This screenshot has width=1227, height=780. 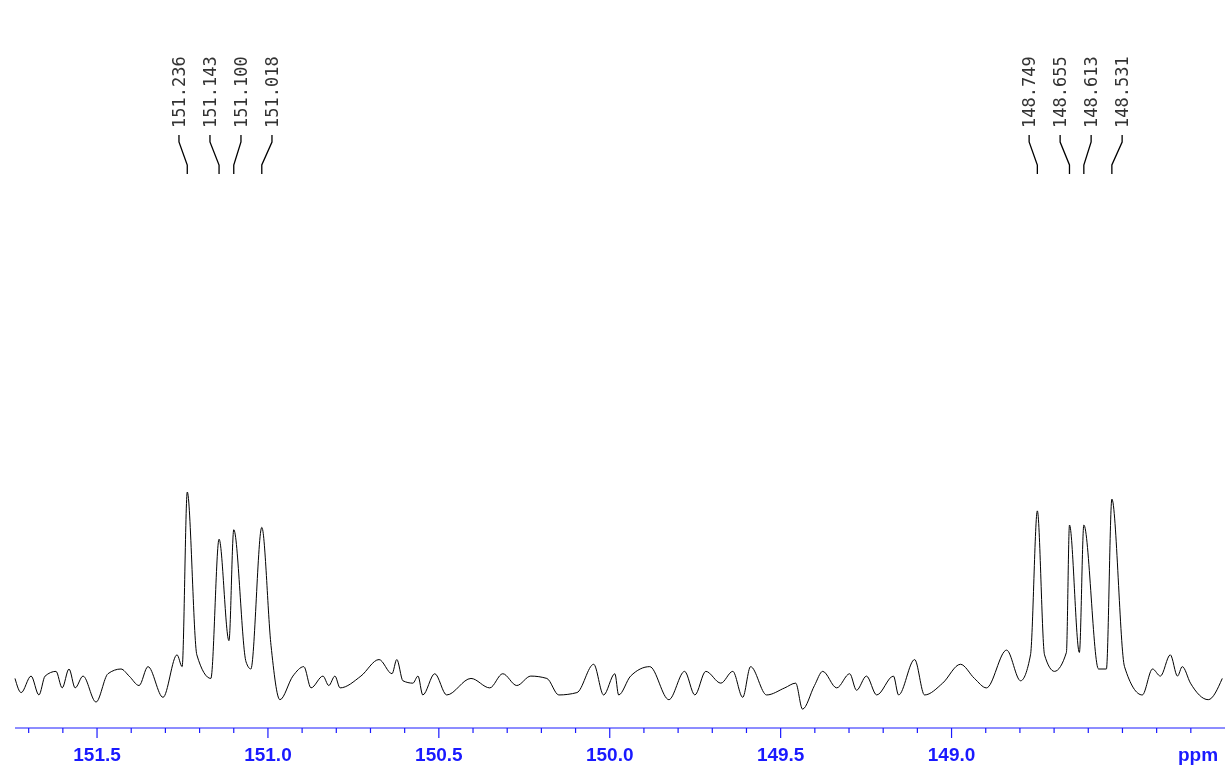 I want to click on annotation: 151.143, so click(x=209, y=92).